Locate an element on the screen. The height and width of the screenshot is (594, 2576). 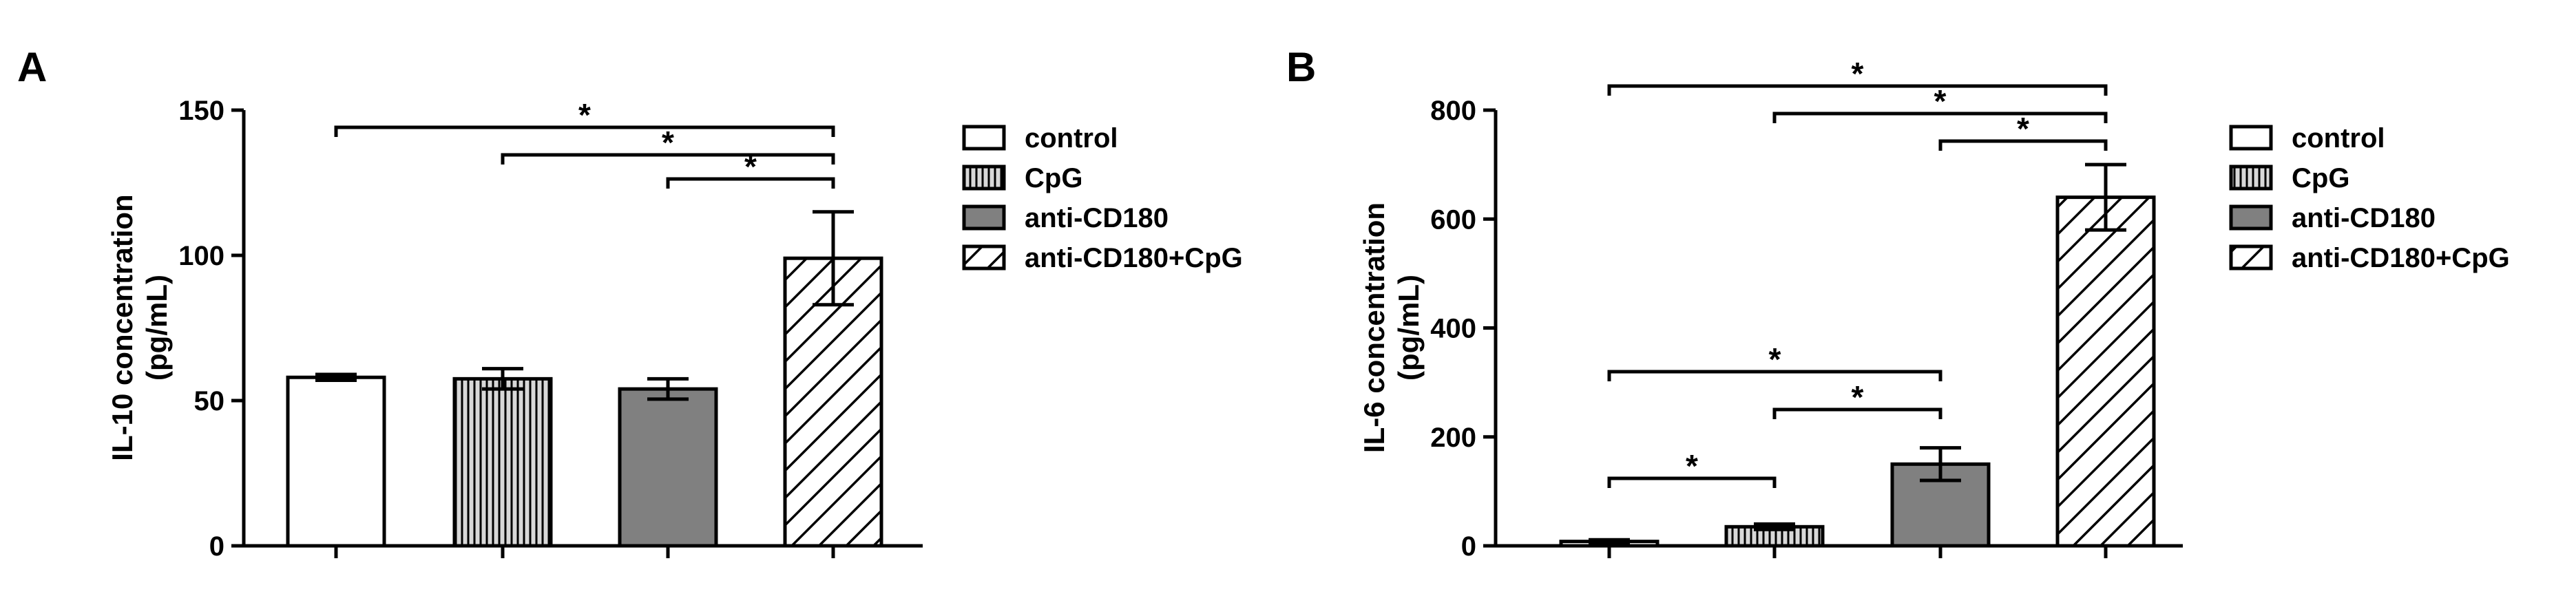
panel-b-legend-label-2: CpG is located at coordinates (2320, 178).